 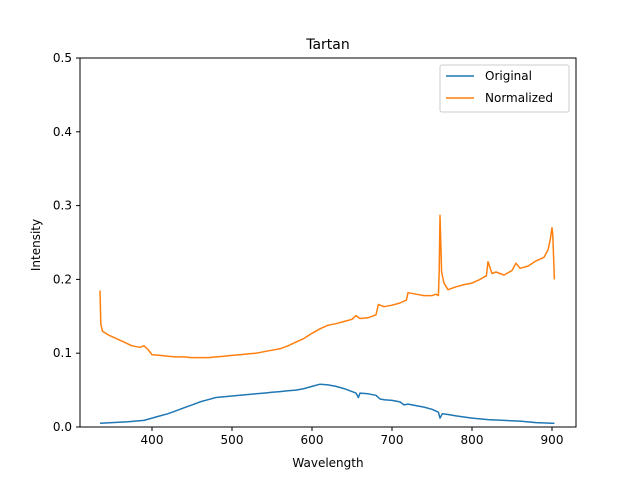 What do you see at coordinates (352, 437) in the screenshot?
I see `x-axis-ticks: 400 500 600 700 800 900` at bounding box center [352, 437].